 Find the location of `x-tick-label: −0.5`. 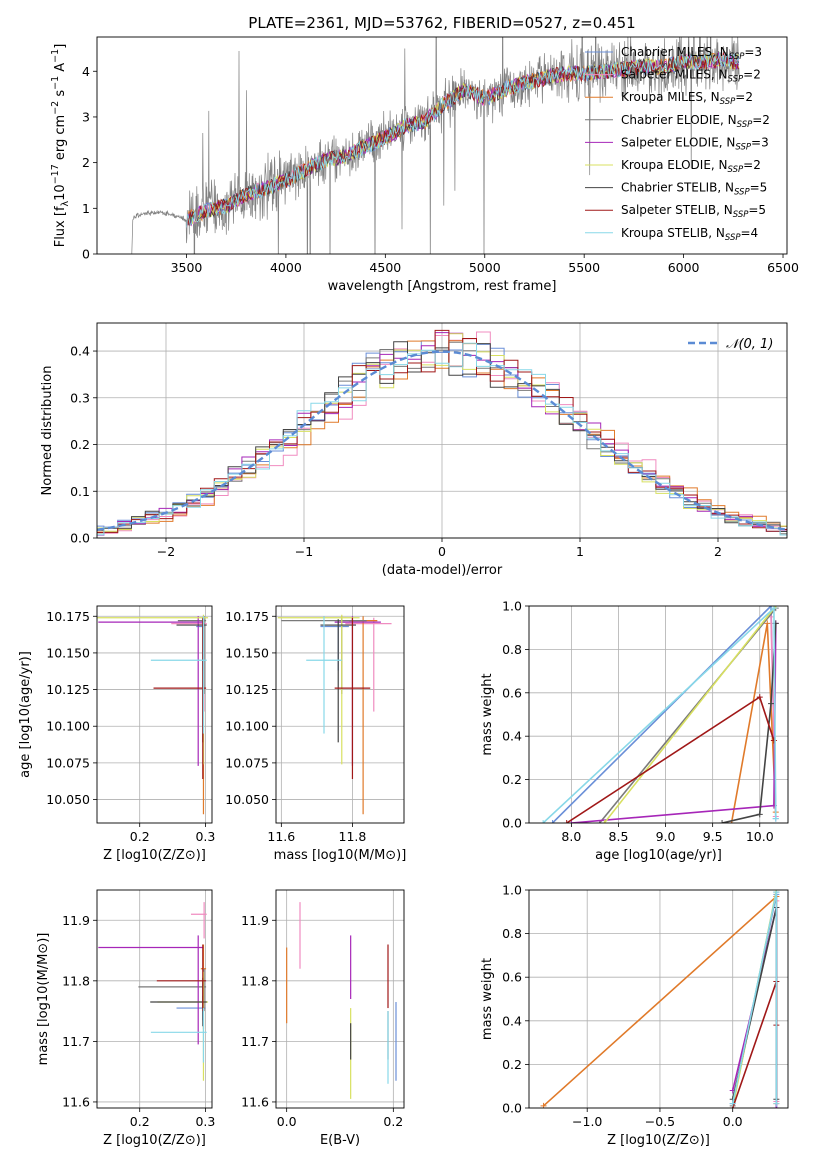

x-tick-label: −0.5 is located at coordinates (660, 1121).